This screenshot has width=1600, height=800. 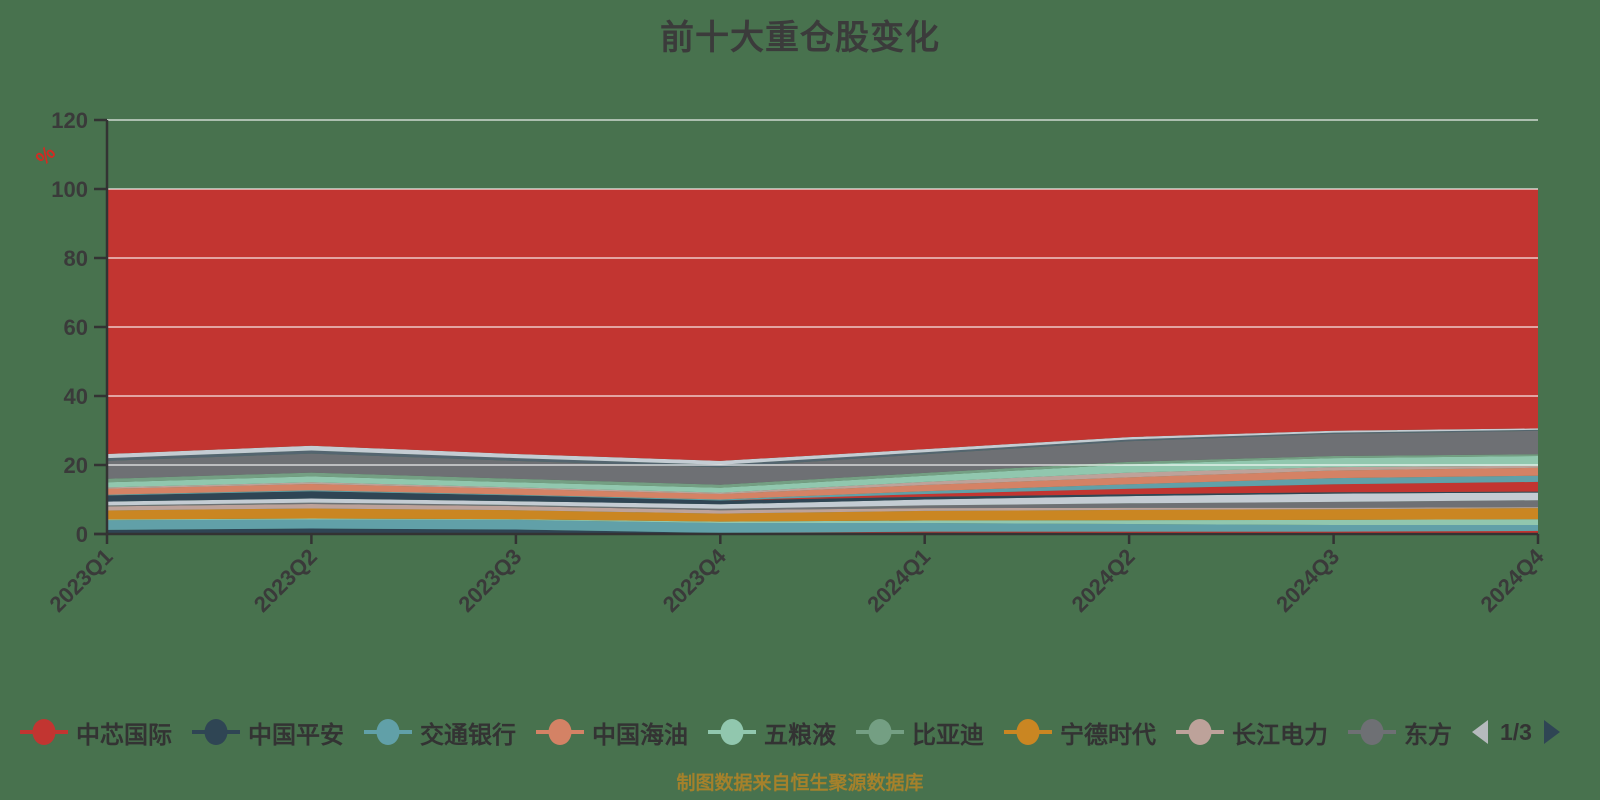 I want to click on area-交通银行, so click(x=822, y=526).